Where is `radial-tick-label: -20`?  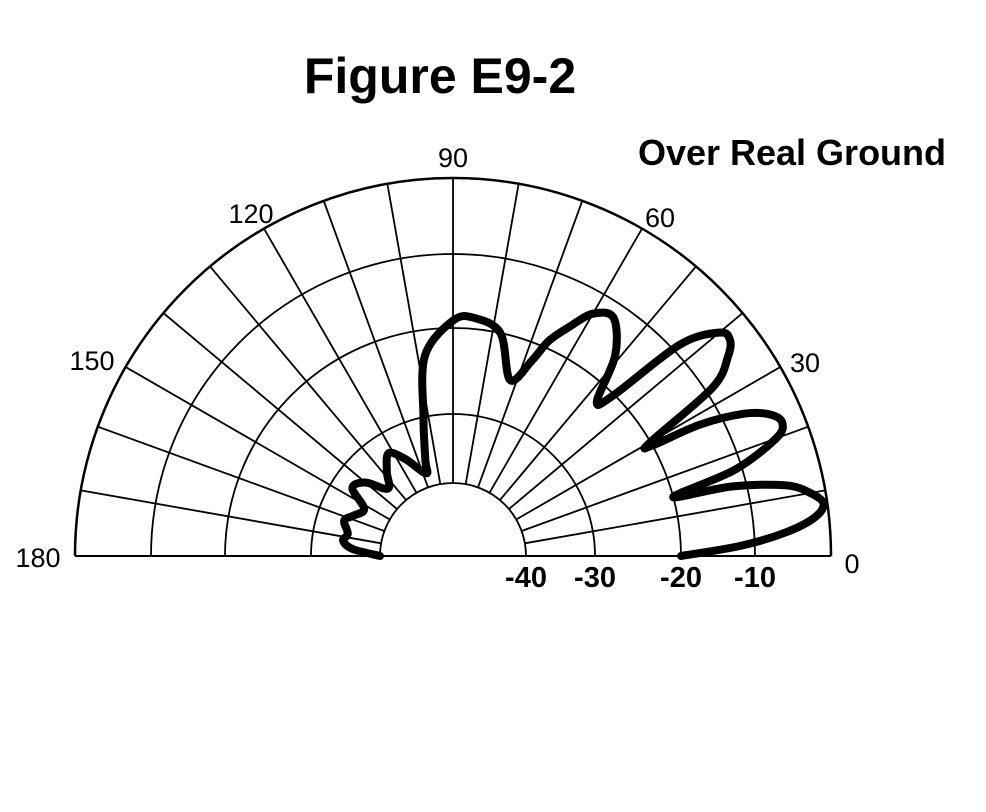
radial-tick-label: -20 is located at coordinates (681, 578).